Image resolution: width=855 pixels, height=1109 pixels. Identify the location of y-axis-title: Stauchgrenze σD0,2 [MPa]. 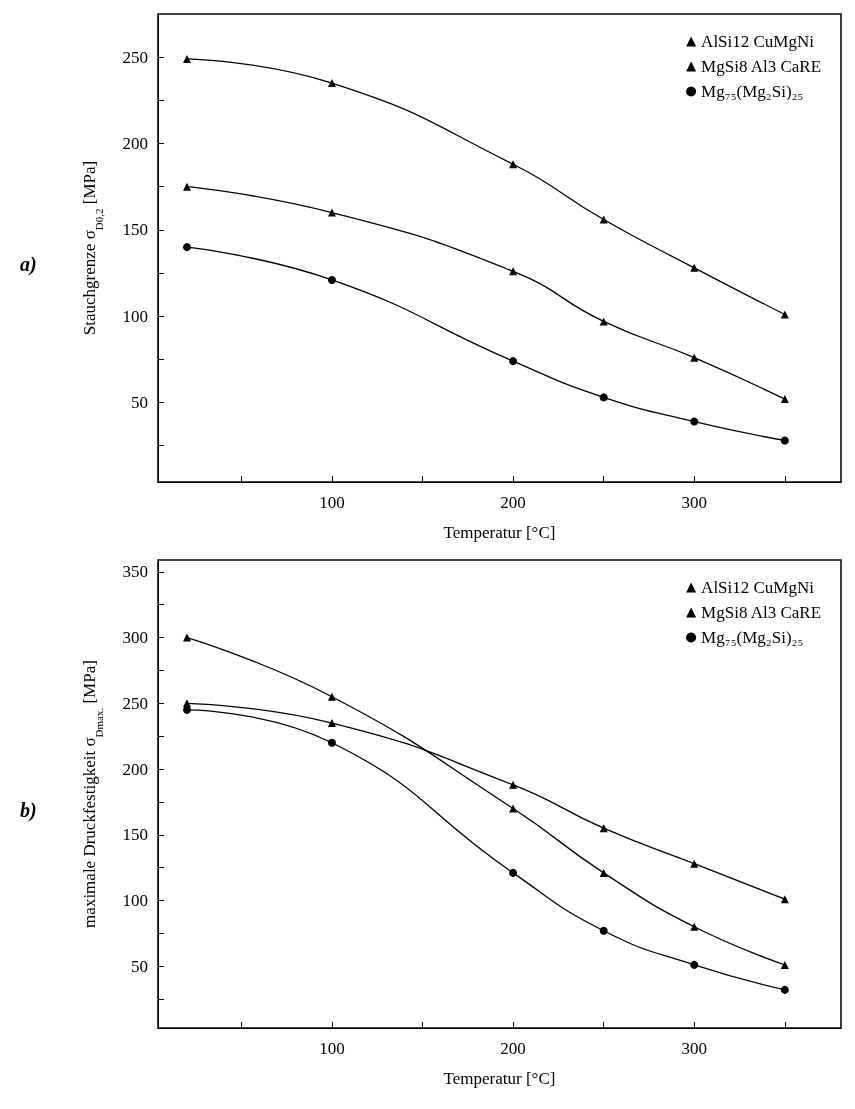
(92, 248).